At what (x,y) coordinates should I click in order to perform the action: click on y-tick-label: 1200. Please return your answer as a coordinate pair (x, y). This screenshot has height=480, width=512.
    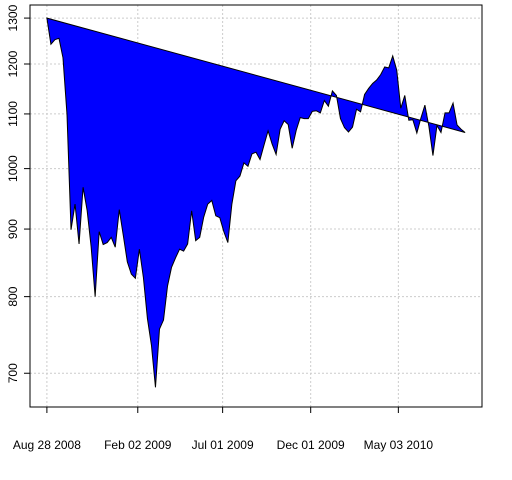
    Looking at the image, I should click on (13, 63).